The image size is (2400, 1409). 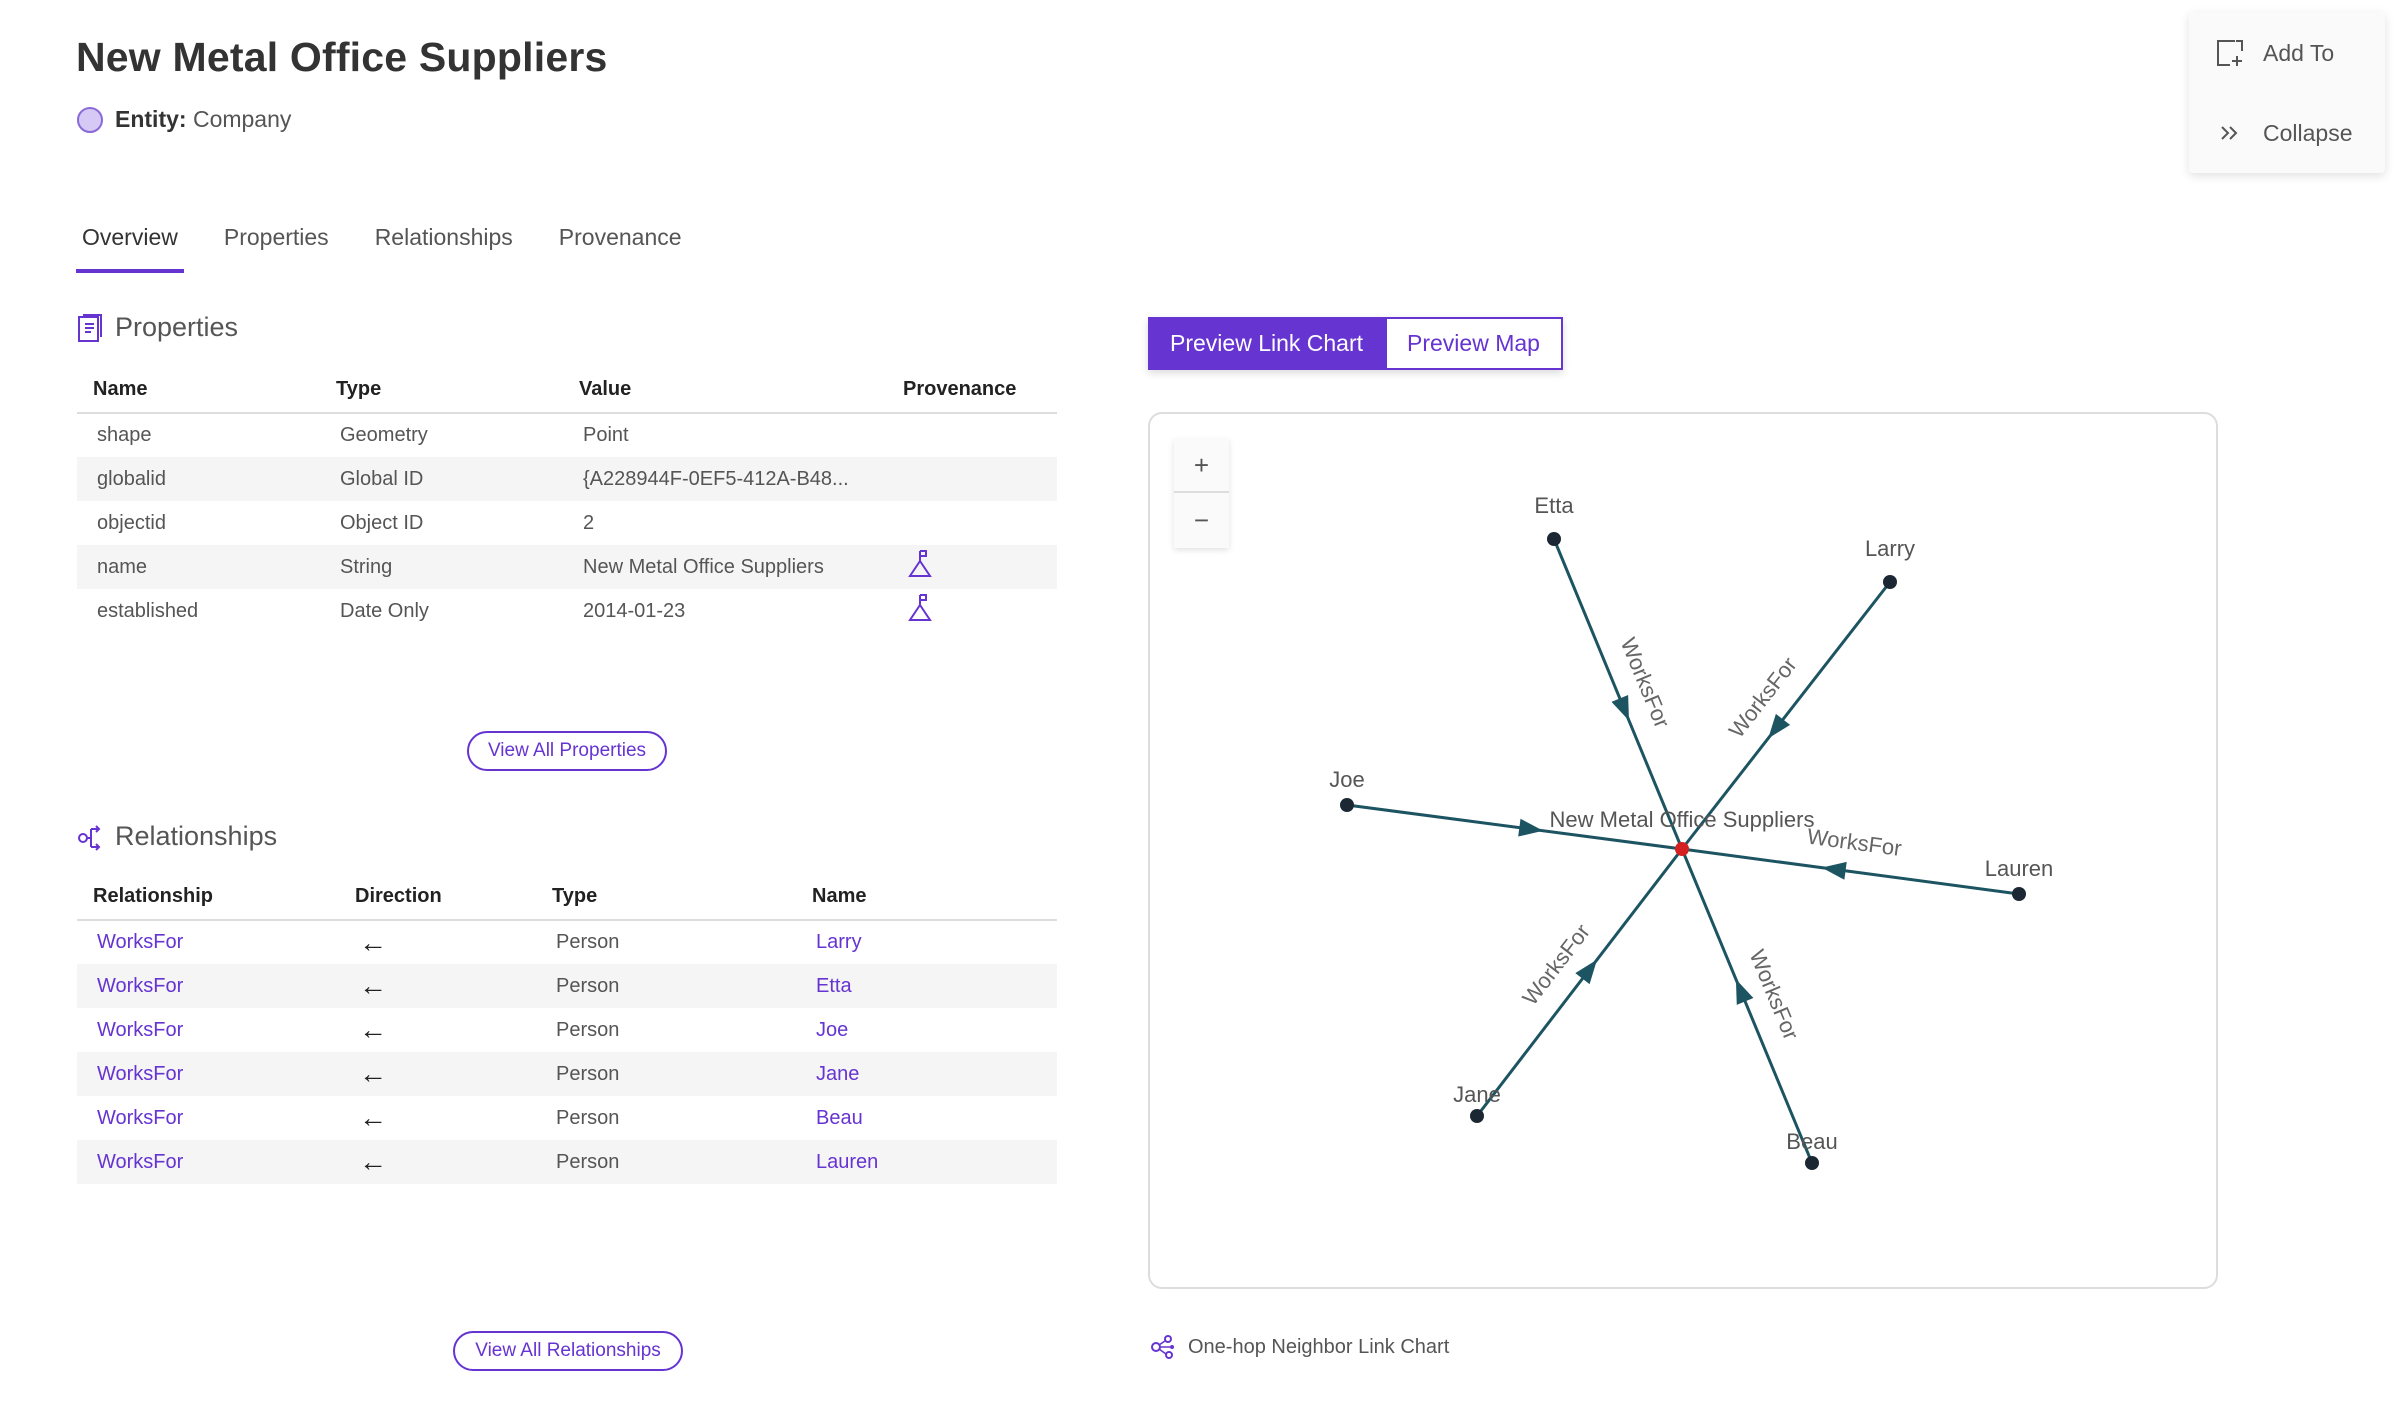 I want to click on node-jane, so click(x=1477, y=1116).